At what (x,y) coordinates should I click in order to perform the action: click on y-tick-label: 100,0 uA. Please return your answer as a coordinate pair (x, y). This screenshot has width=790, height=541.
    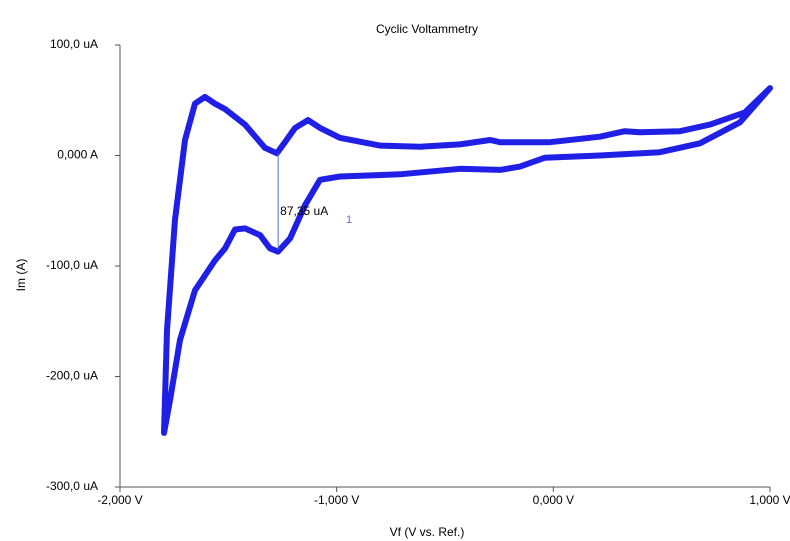
    Looking at the image, I should click on (74, 44).